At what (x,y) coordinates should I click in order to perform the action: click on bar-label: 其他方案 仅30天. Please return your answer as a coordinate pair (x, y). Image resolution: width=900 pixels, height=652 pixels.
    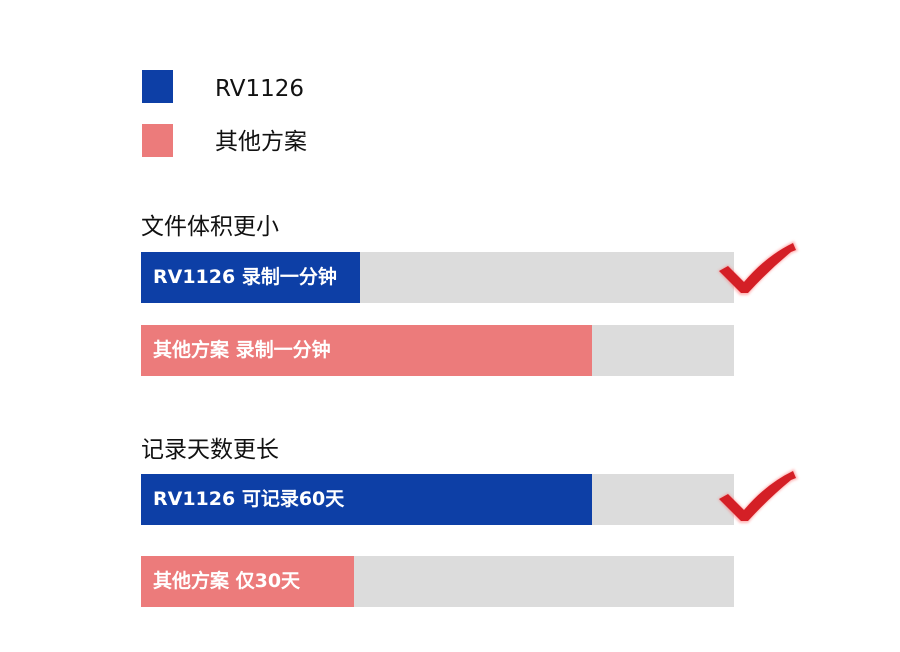
    Looking at the image, I should click on (227, 581).